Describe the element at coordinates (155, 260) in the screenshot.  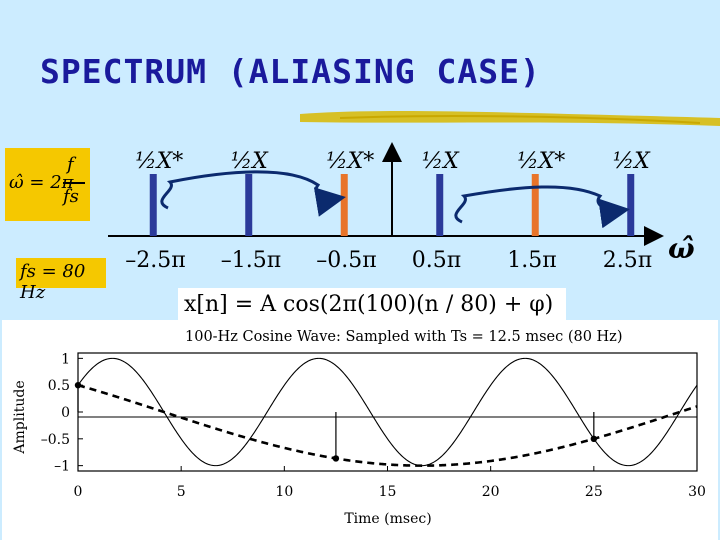
I see `spectrum-tick-label-0: –2.5π` at that location.